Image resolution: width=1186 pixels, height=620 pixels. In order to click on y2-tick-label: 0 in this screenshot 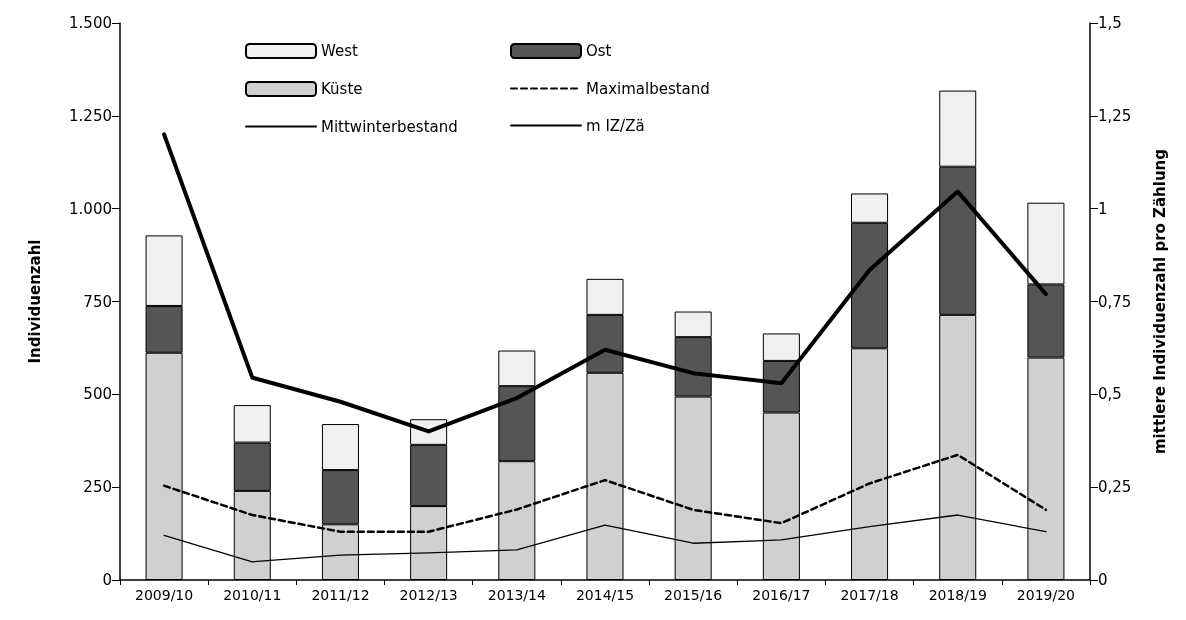, I will do `click(1103, 580)`.